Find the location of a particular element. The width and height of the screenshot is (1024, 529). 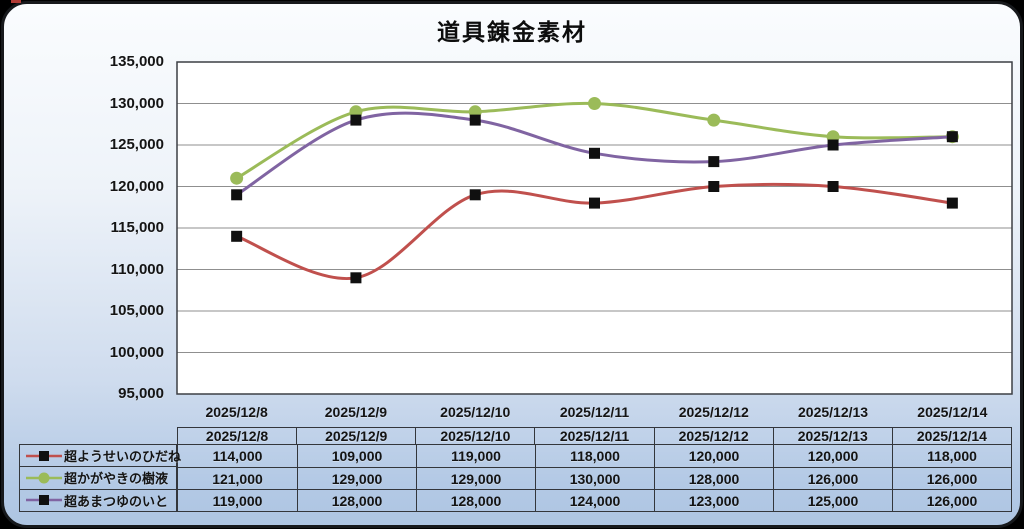

x-axis-tick-label: 2025/12/9 is located at coordinates (356, 412).